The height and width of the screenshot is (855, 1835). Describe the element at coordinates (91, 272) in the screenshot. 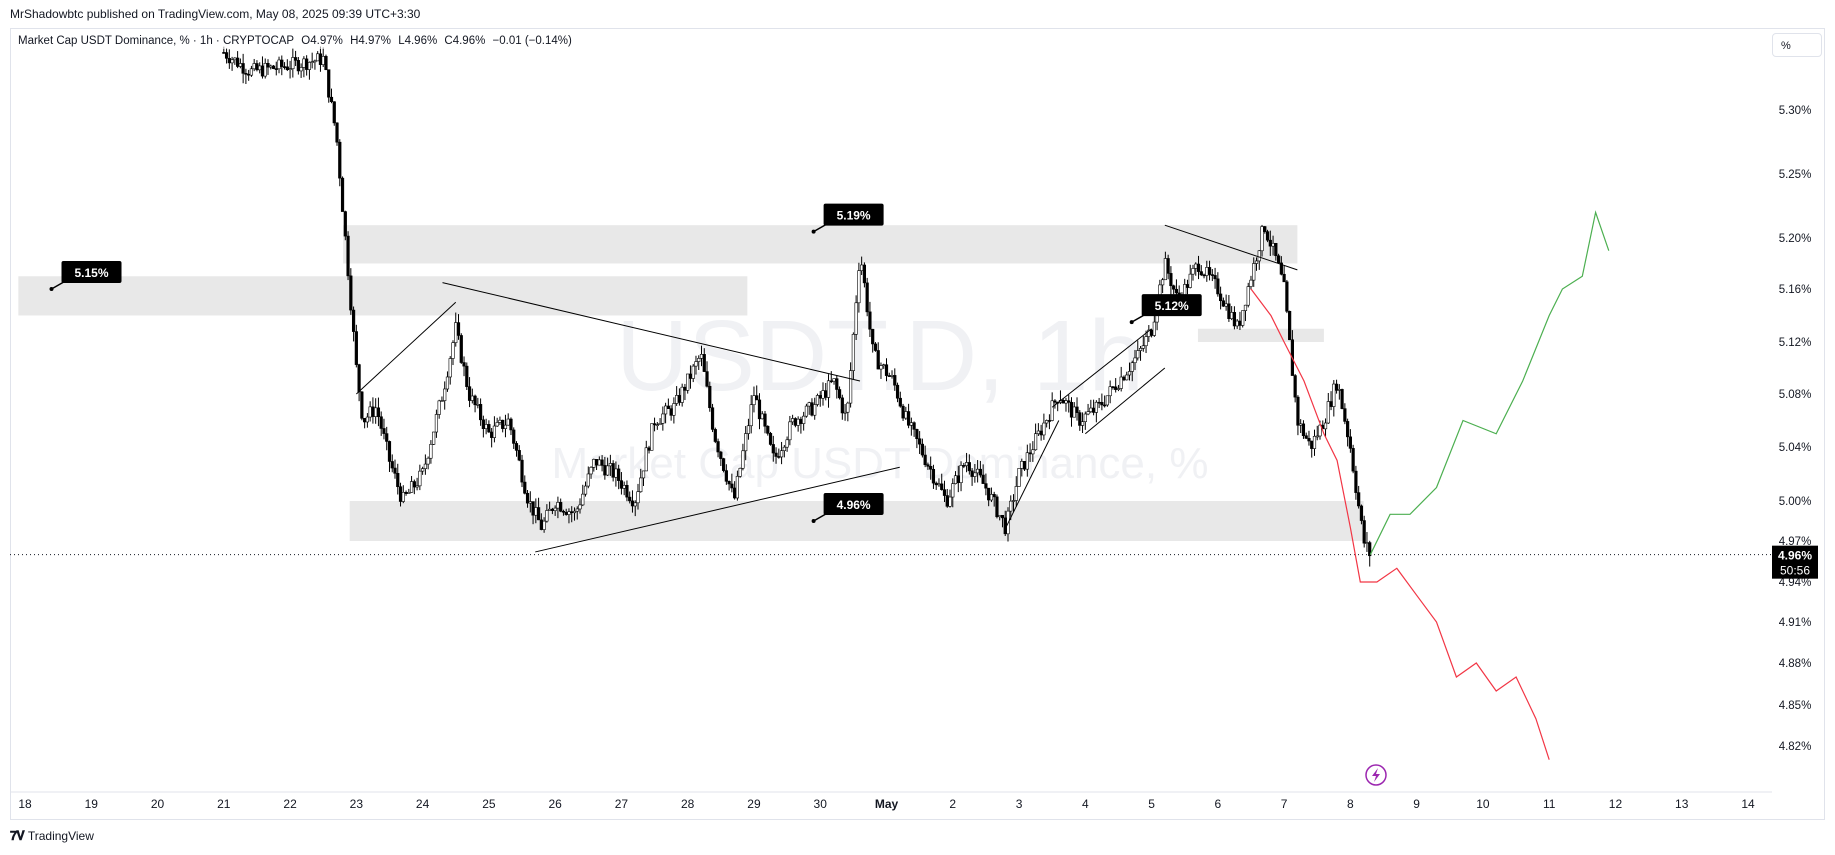

I see `price-callout-box` at that location.